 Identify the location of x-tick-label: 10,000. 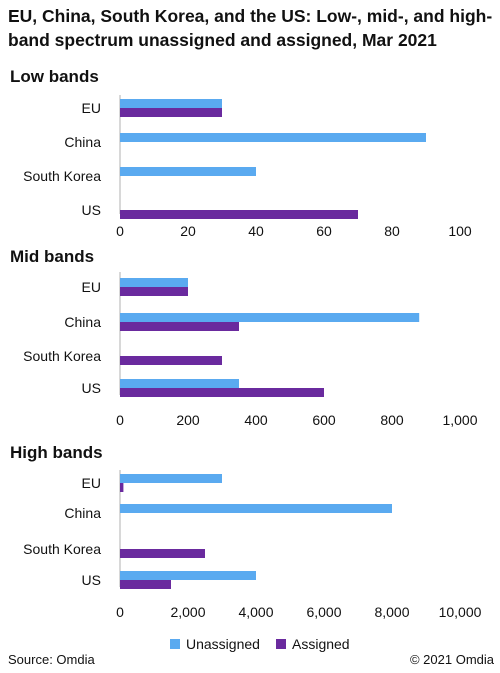
(460, 612).